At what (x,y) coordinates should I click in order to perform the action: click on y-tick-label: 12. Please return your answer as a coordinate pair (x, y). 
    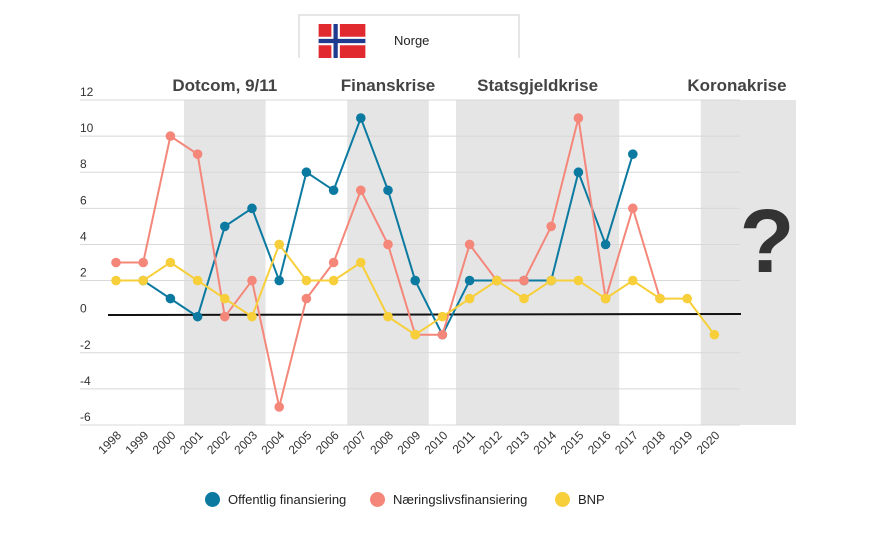
    Looking at the image, I should click on (87, 92).